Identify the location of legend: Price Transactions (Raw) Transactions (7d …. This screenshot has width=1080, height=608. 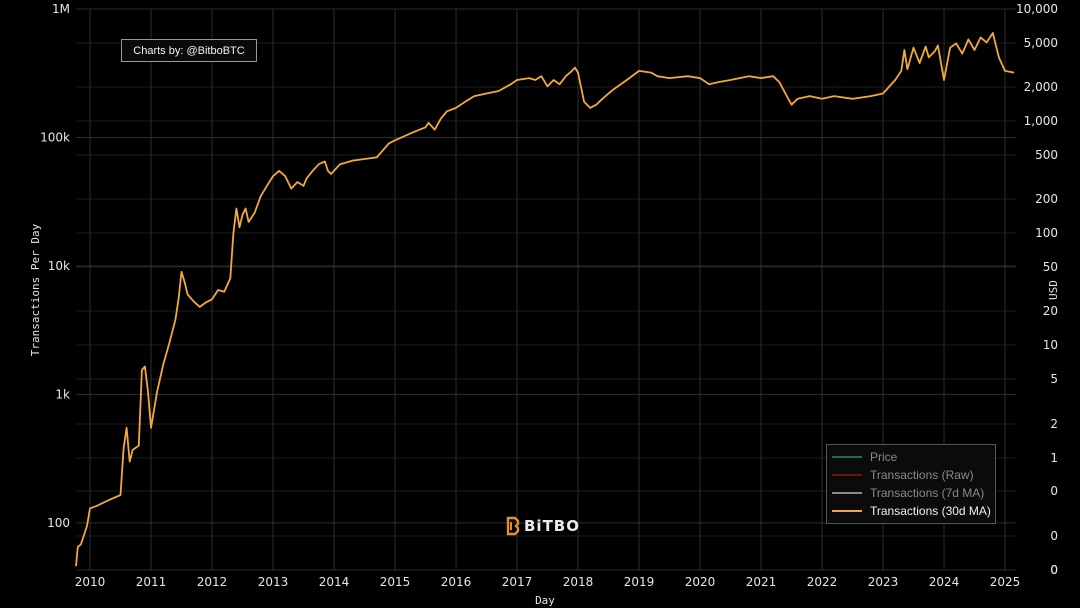
(911, 484).